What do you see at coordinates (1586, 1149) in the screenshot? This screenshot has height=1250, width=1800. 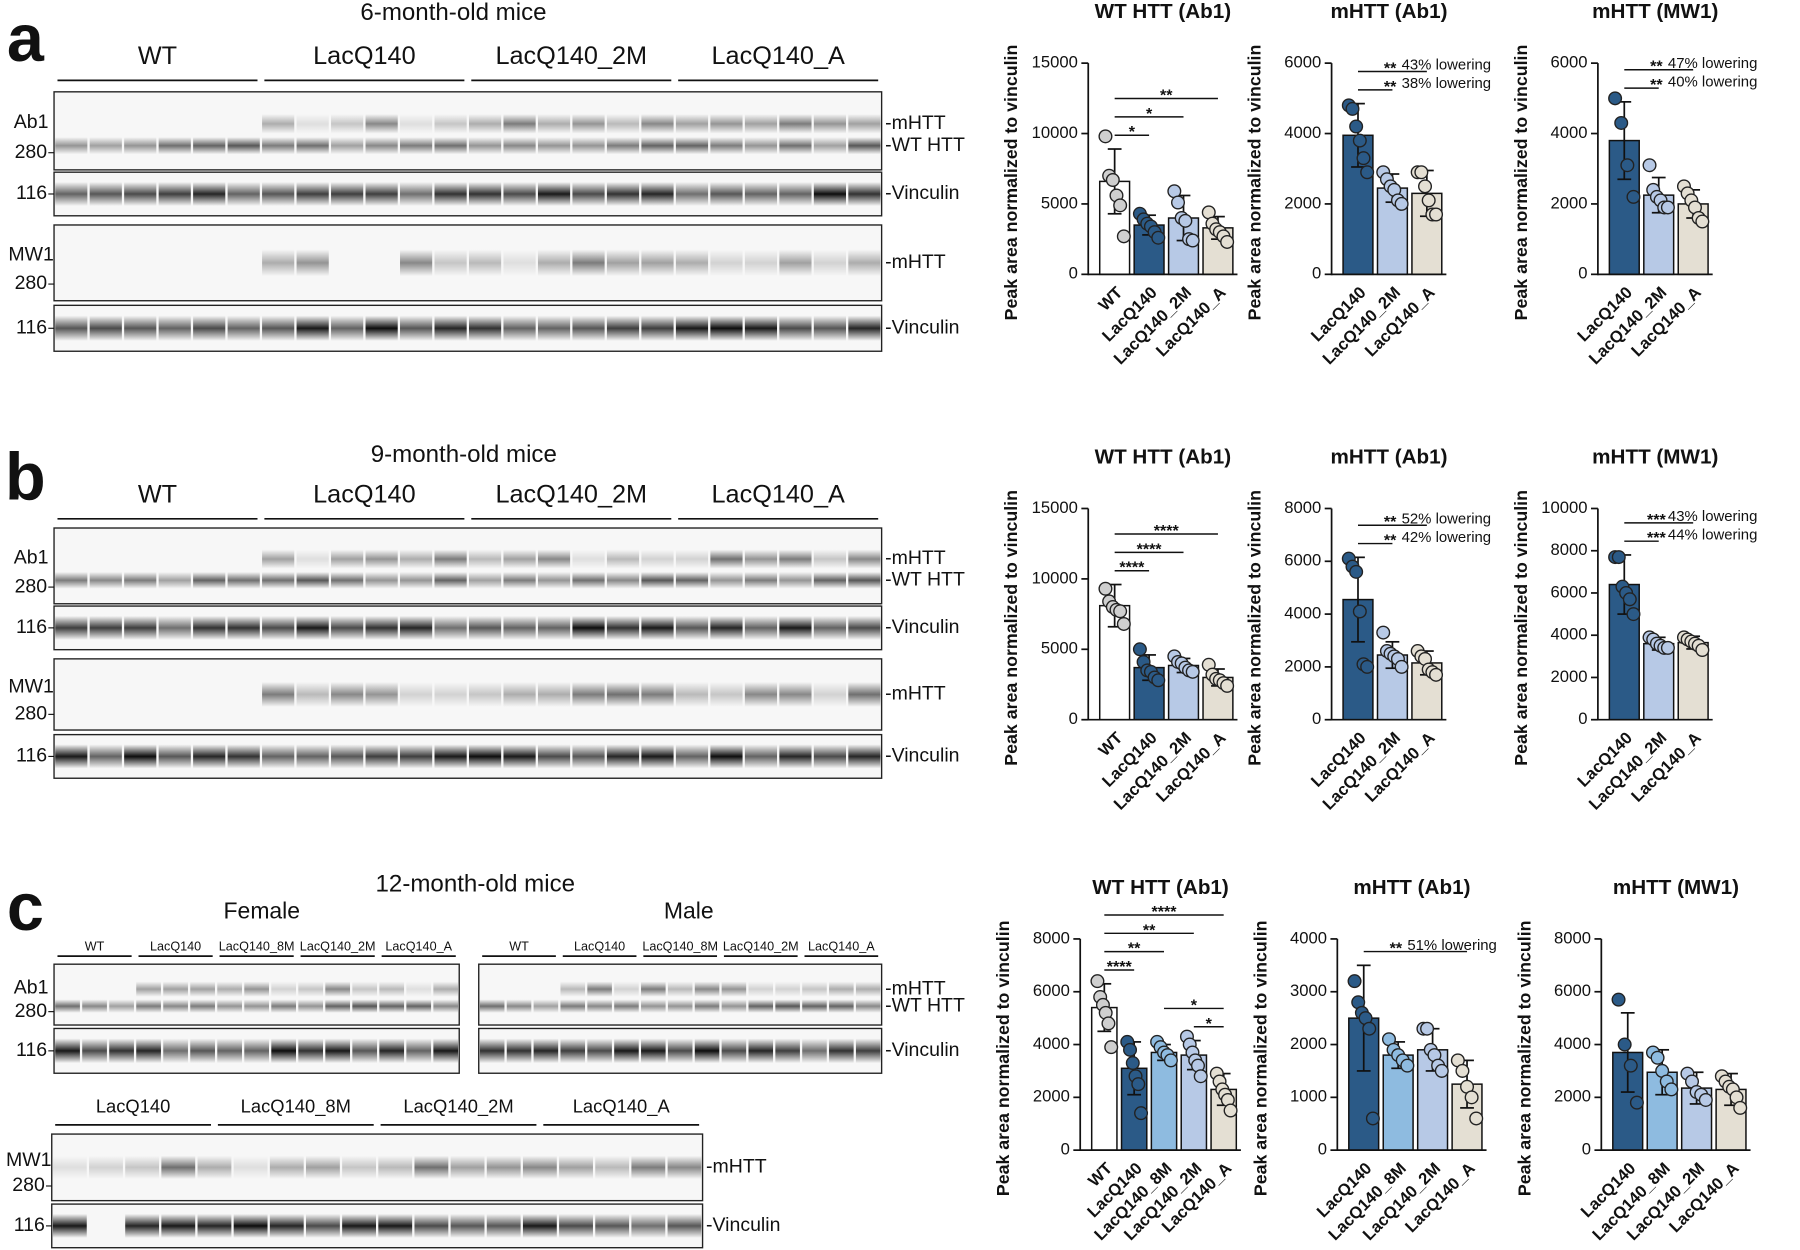 I see `y-tick-label: 0` at bounding box center [1586, 1149].